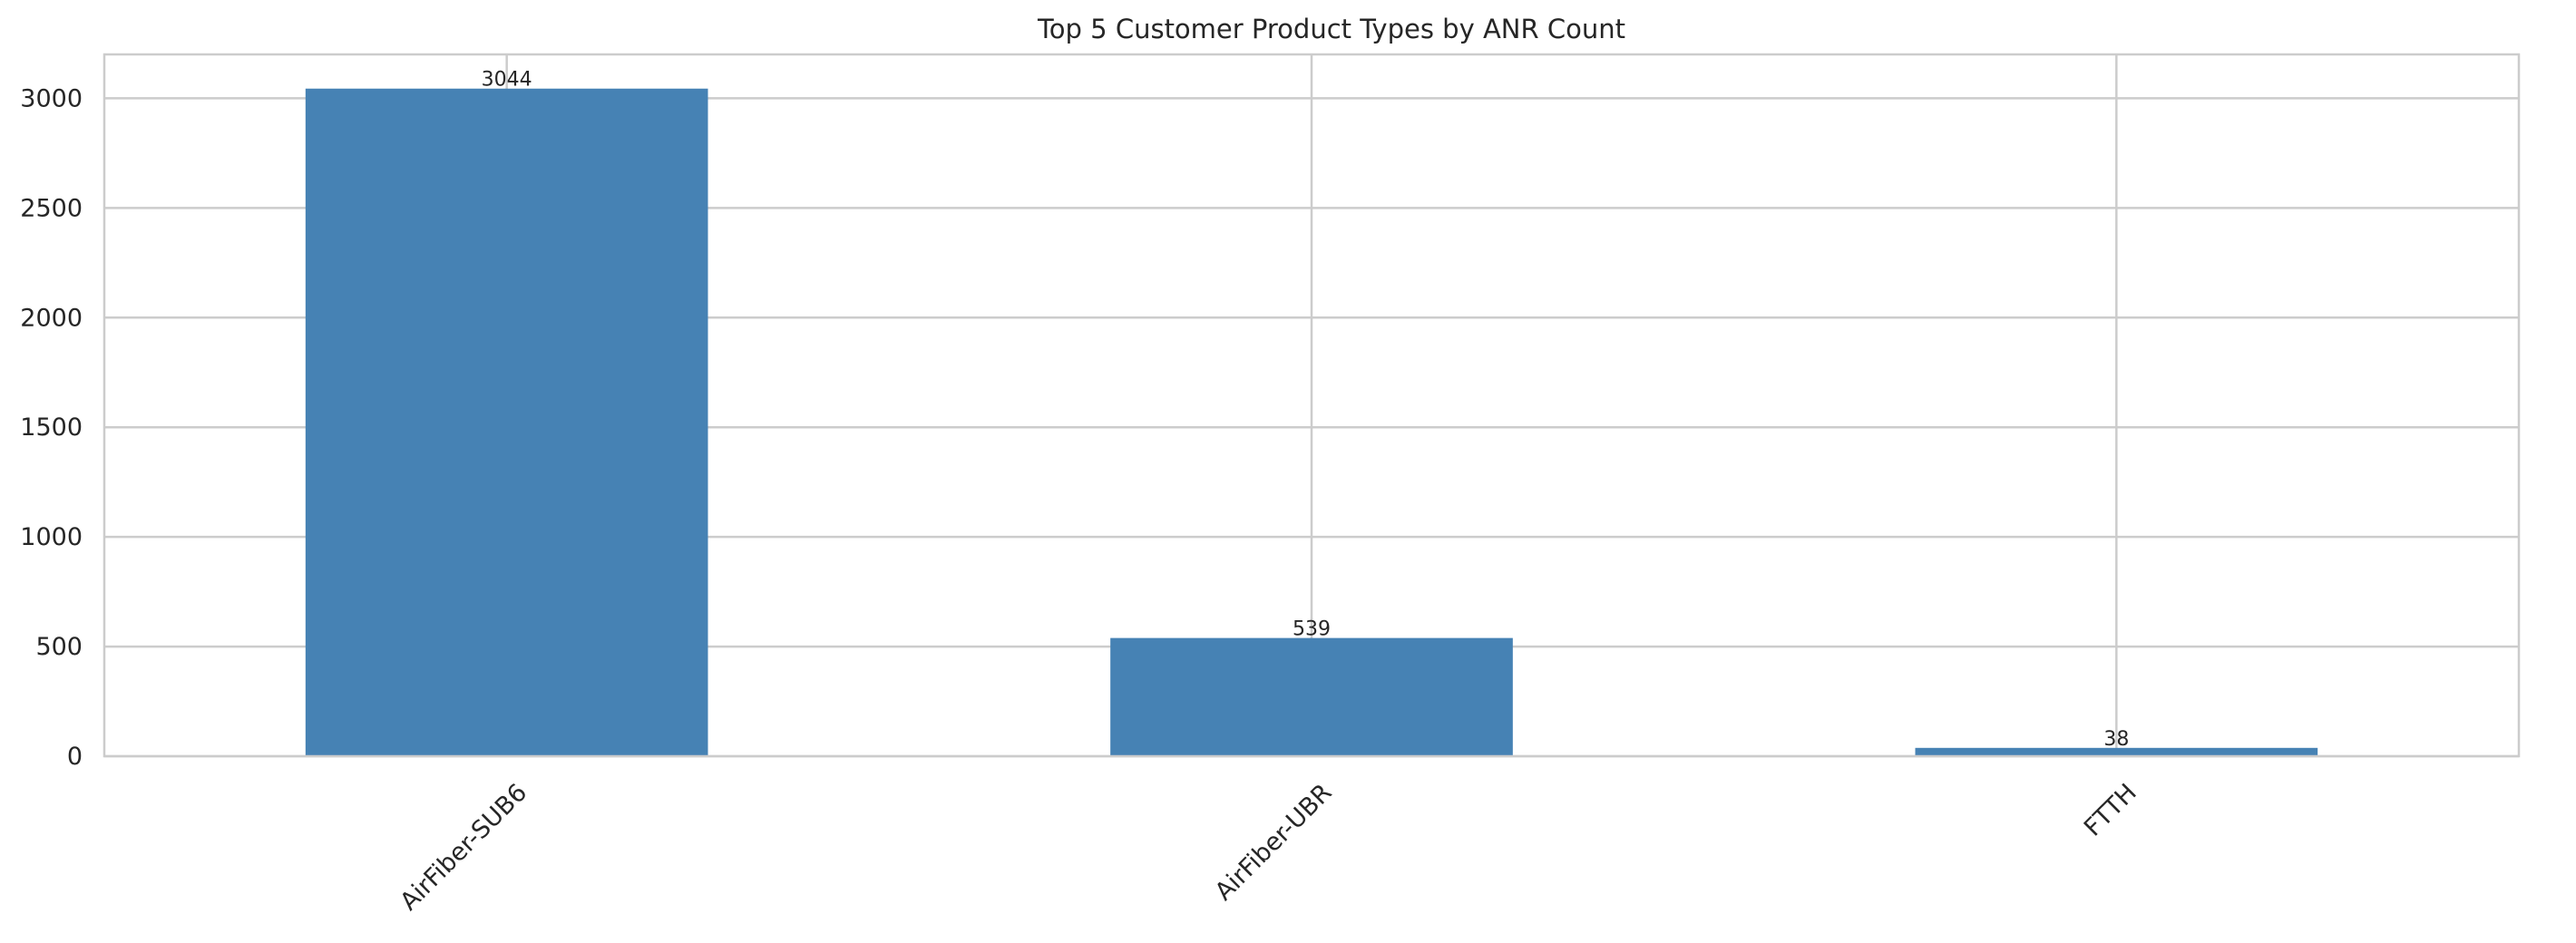 The height and width of the screenshot is (943, 2576). What do you see at coordinates (506, 422) in the screenshot?
I see `bar-airfiber-sub6` at bounding box center [506, 422].